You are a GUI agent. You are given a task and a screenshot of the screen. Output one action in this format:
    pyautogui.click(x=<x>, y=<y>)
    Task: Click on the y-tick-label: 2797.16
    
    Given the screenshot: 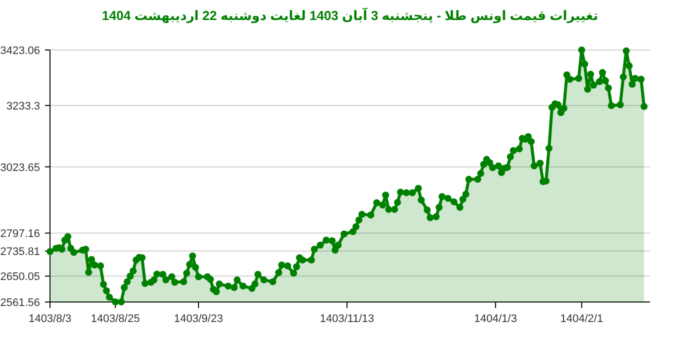 What is the action you would take?
    pyautogui.click(x=20, y=234)
    